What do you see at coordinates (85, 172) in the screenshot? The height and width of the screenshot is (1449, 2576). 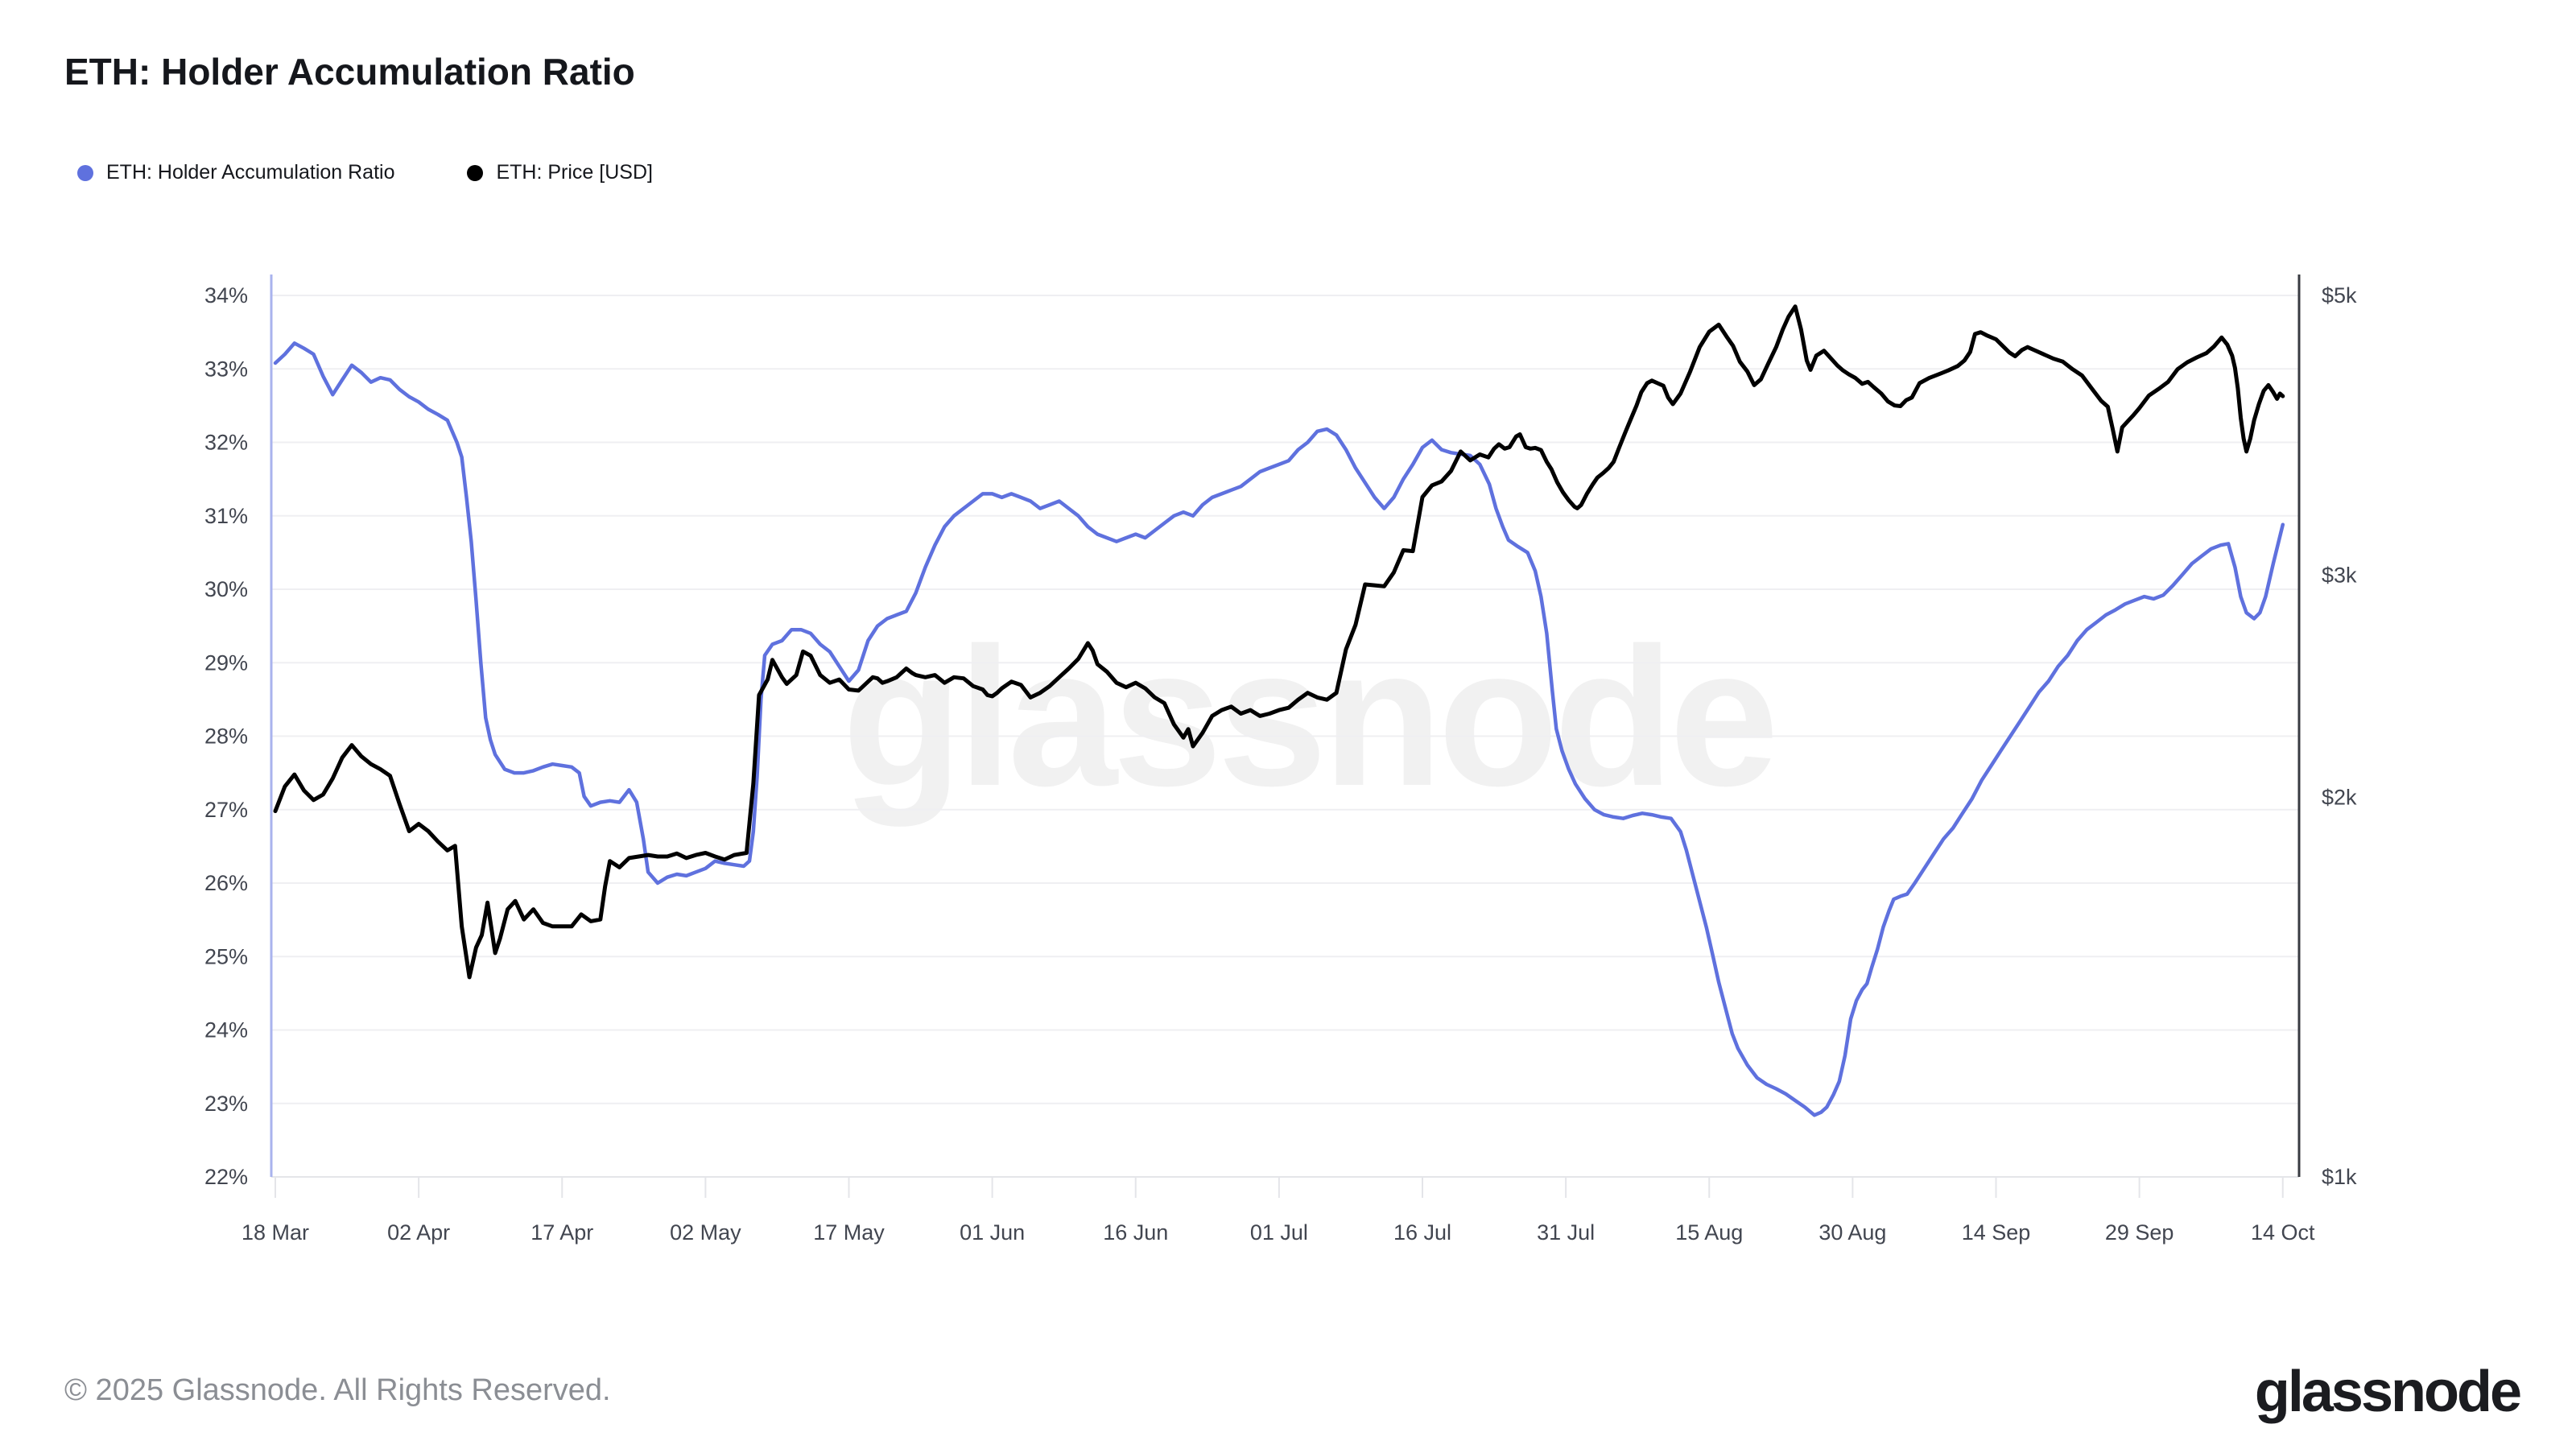 I see `legend-dot-blue-icon` at bounding box center [85, 172].